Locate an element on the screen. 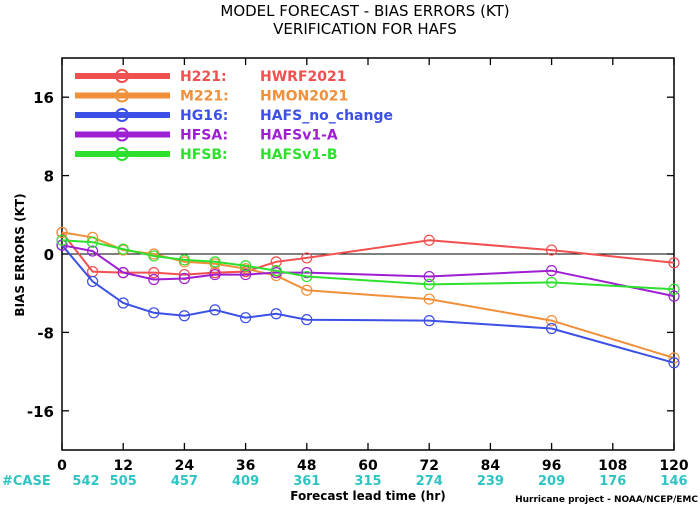  series-hafsv1-b is located at coordinates (368, 264).